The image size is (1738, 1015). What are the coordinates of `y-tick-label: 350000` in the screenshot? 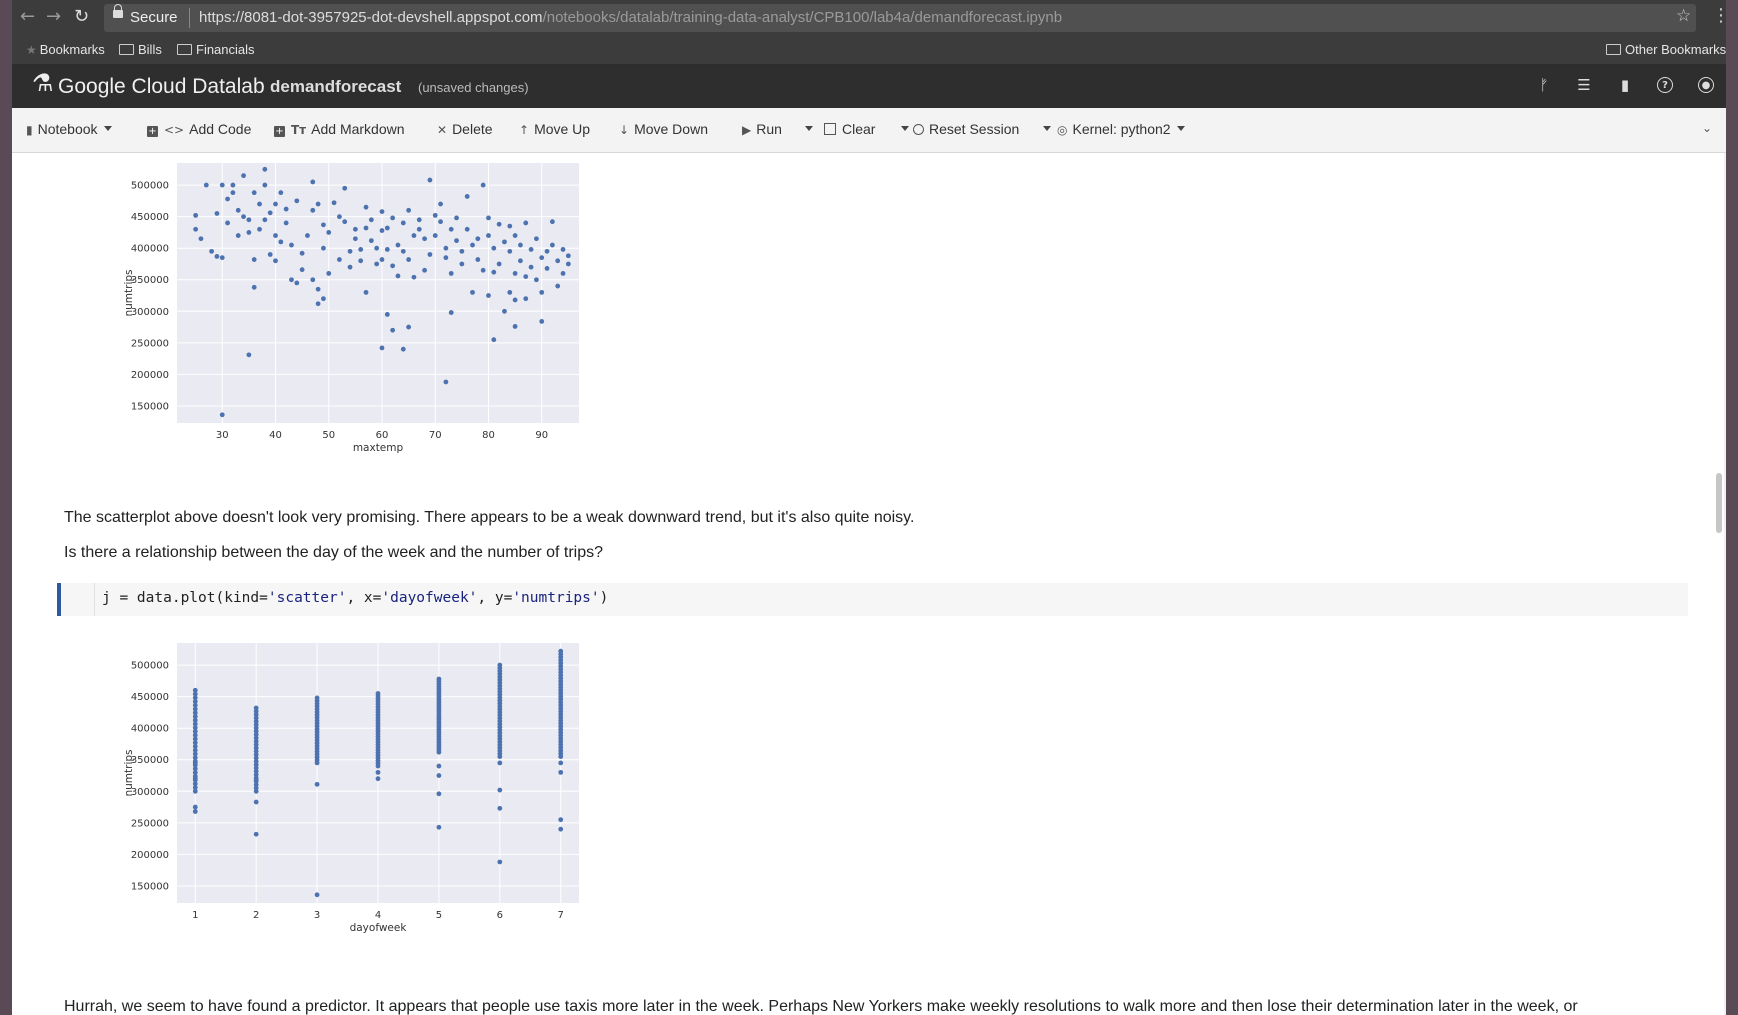 It's located at (150, 760).